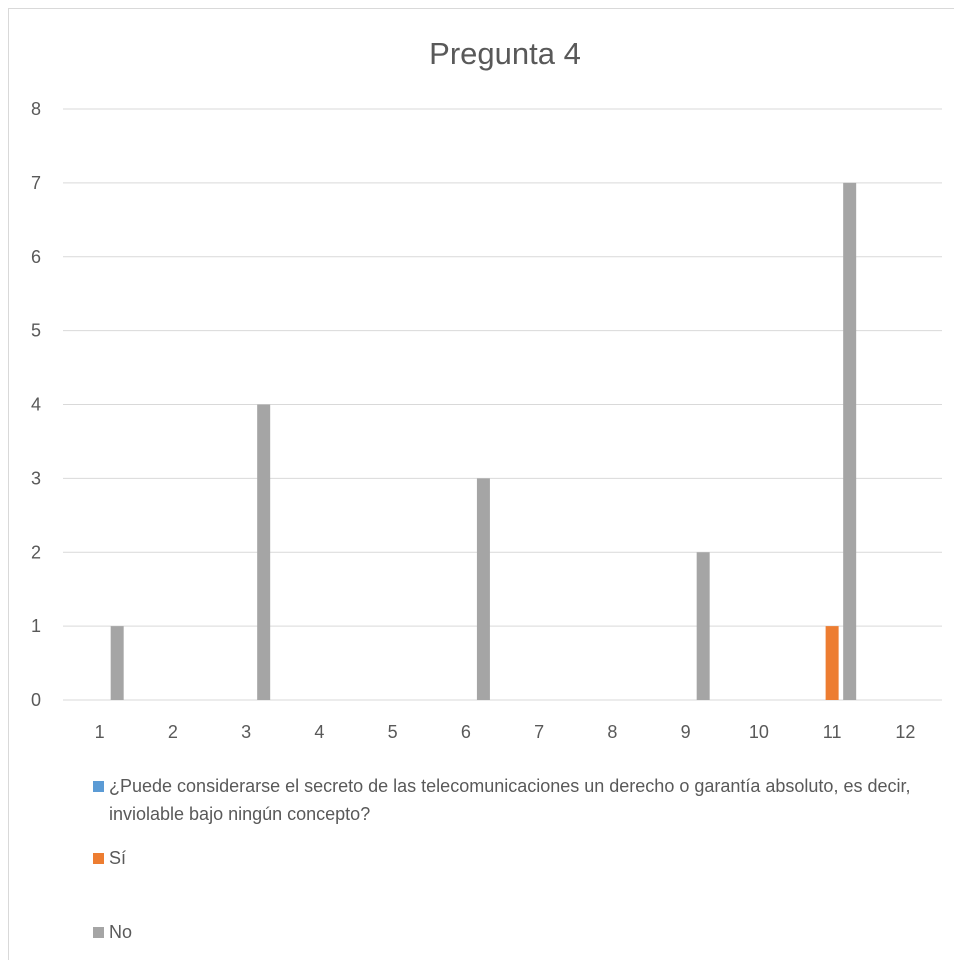 This screenshot has width=956, height=962. Describe the element at coordinates (466, 732) in the screenshot. I see `x-tick-label: 6` at that location.